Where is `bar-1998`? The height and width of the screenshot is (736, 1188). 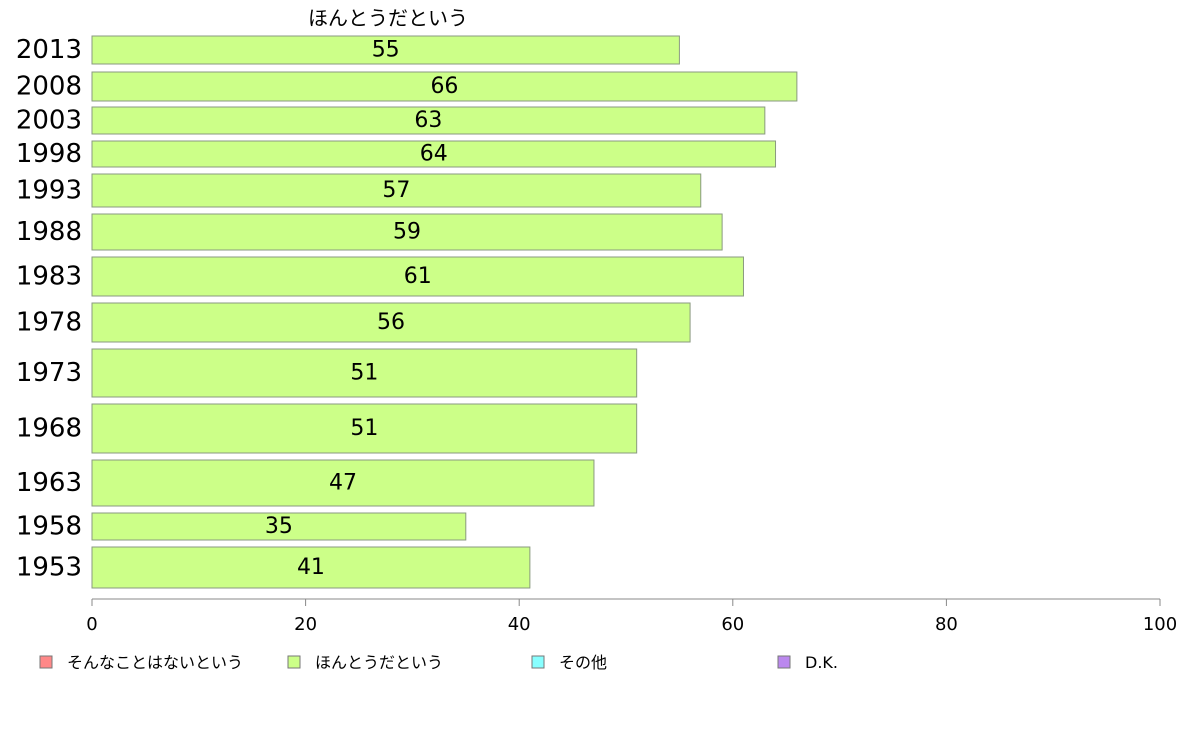
bar-1998 is located at coordinates (434, 154).